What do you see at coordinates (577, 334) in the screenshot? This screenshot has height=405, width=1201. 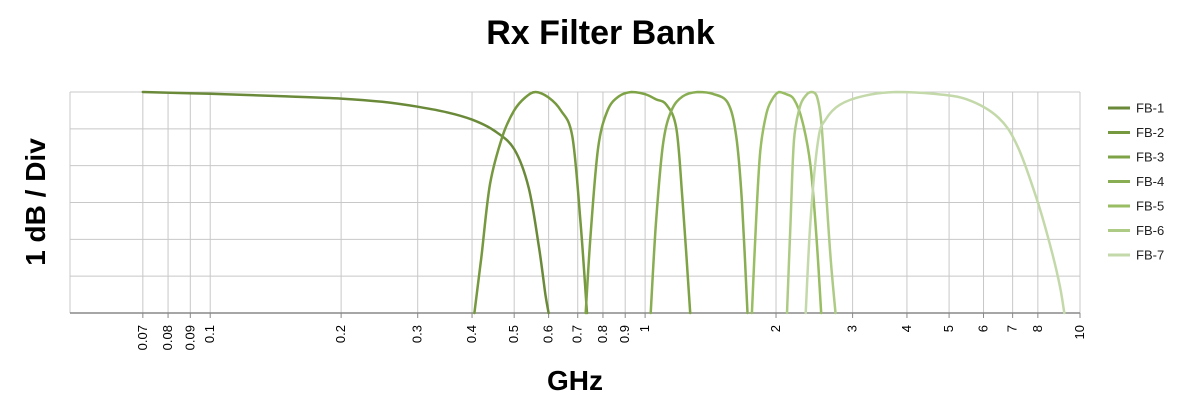 I see `x-tick-label: 0.7` at bounding box center [577, 334].